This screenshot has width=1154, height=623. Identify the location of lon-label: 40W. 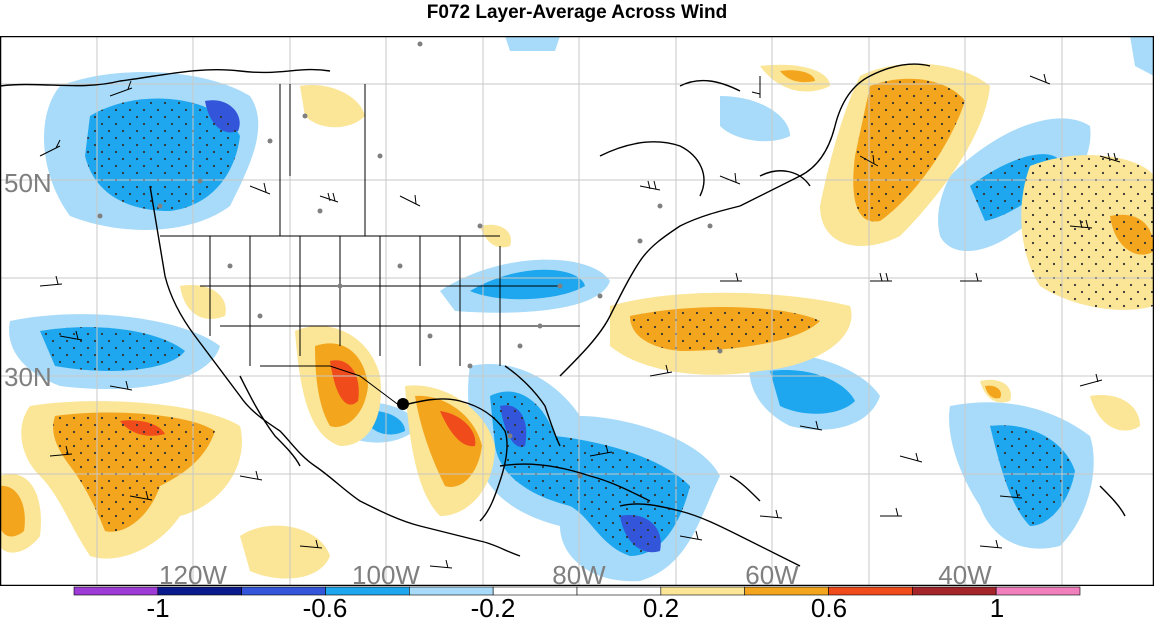
(965, 573).